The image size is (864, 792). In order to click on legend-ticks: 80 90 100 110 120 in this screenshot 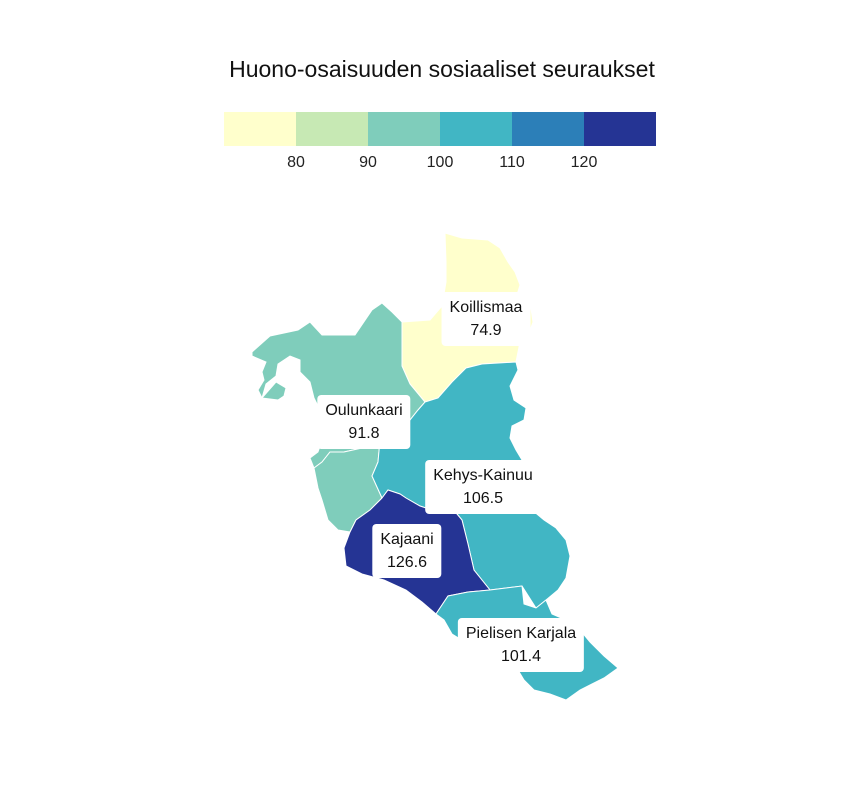, I will do `click(440, 161)`.